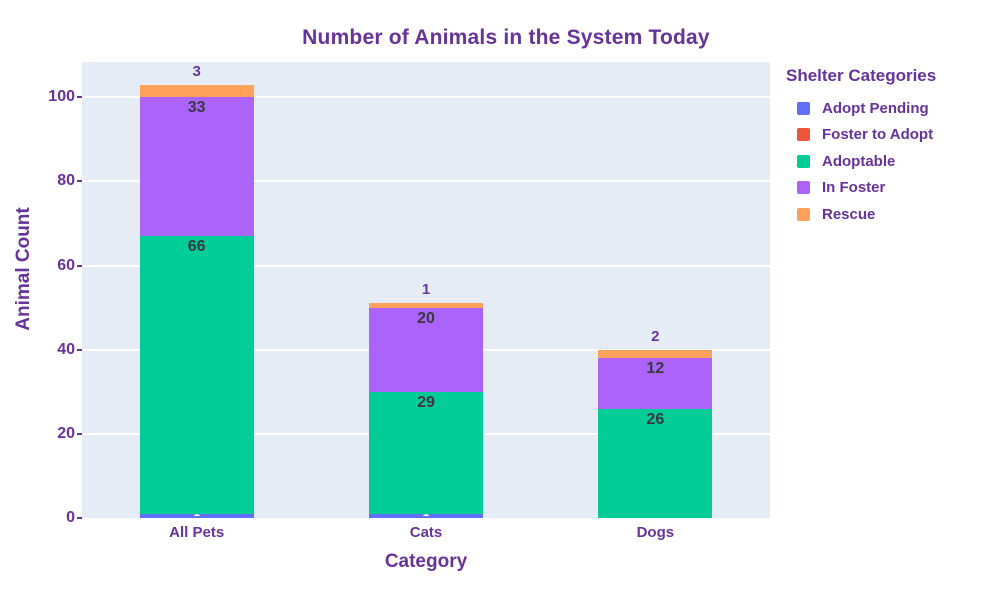 Image resolution: width=1000 pixels, height=600 pixels. I want to click on bar-segment-all-pets-in-foster: 33, so click(196, 167).